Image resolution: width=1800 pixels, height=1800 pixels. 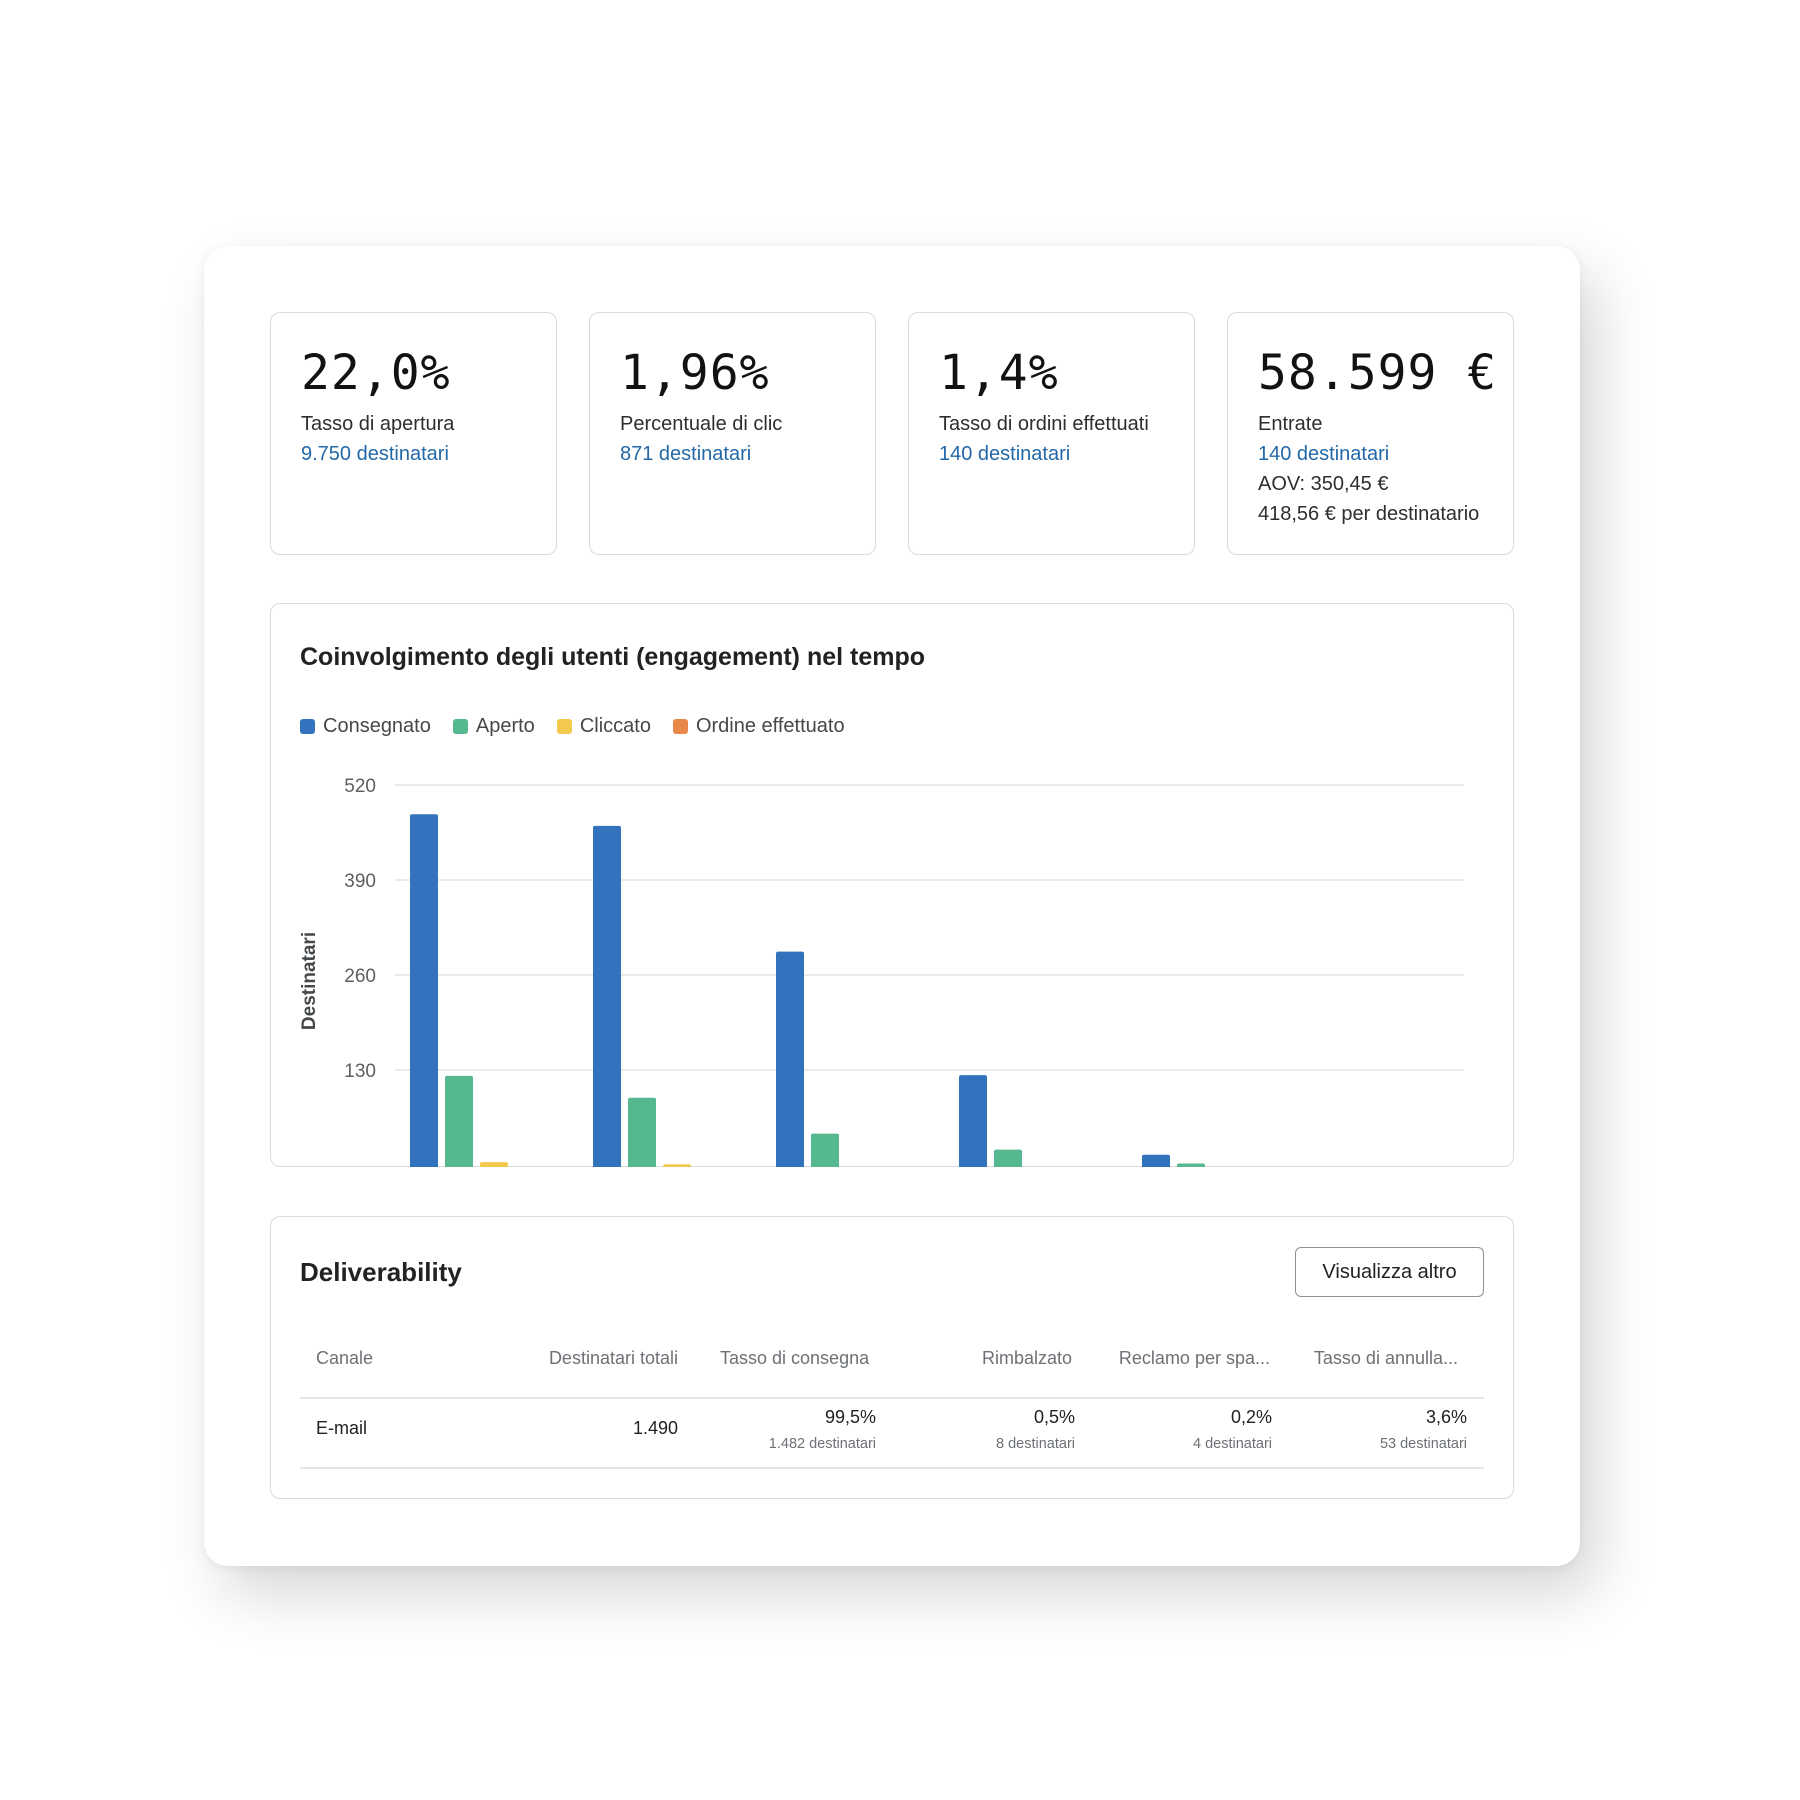 I want to click on metric-aov: AOV: 350,45 €, so click(x=1323, y=484).